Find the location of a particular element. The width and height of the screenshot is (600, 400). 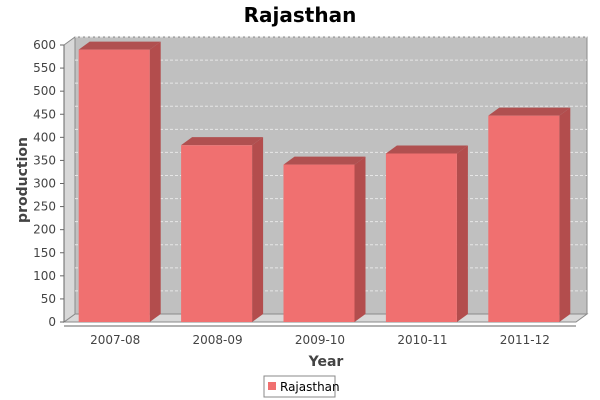

y-axis: 0 50 100 150 200 250 300 350 400 450 500 550 600 is located at coordinates (49, 183).